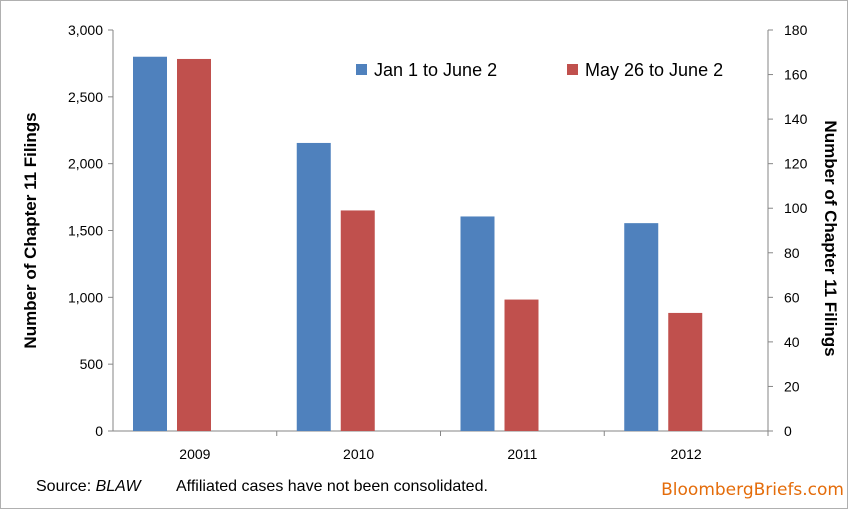 This screenshot has width=850, height=511. Describe the element at coordinates (118, 486) in the screenshot. I see `source-name: BLAW` at that location.